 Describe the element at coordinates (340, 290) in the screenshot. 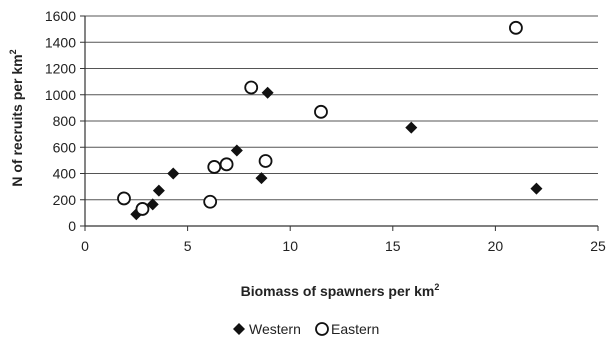

I see `x-axis-title: Biomass of spawners per km2` at that location.